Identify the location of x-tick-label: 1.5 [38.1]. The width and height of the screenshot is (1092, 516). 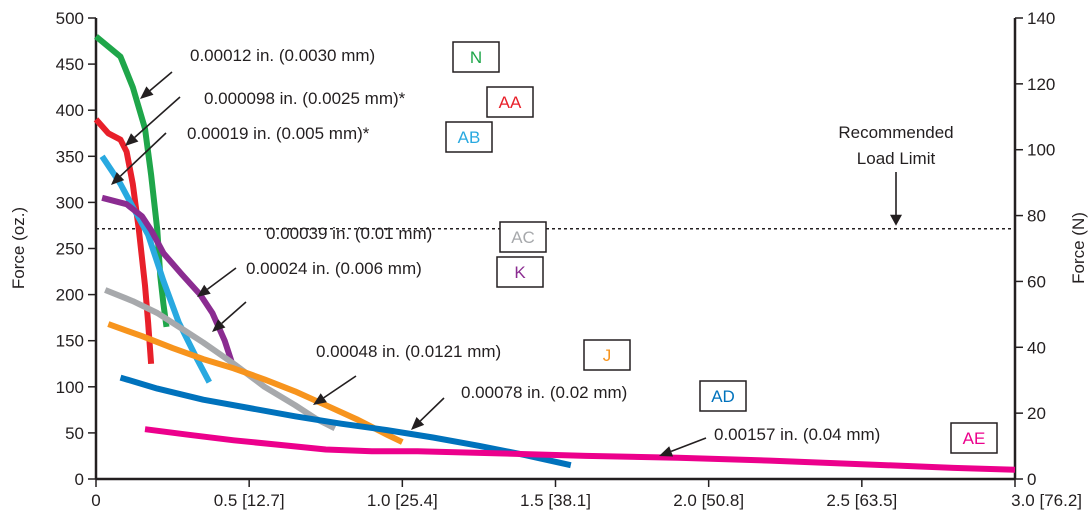
(555, 500).